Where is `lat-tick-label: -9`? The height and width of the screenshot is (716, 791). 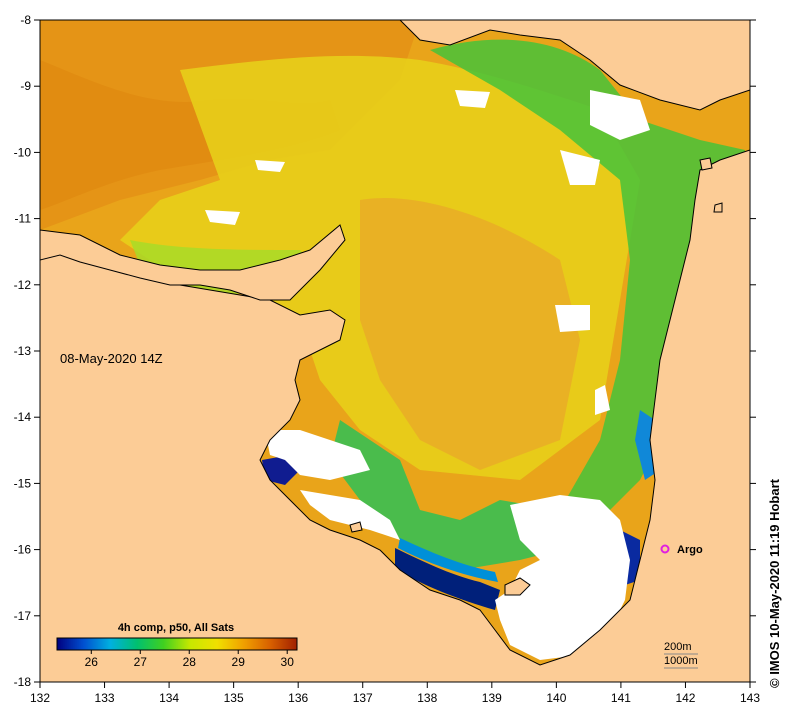
lat-tick-label: -9 is located at coordinates (25, 86).